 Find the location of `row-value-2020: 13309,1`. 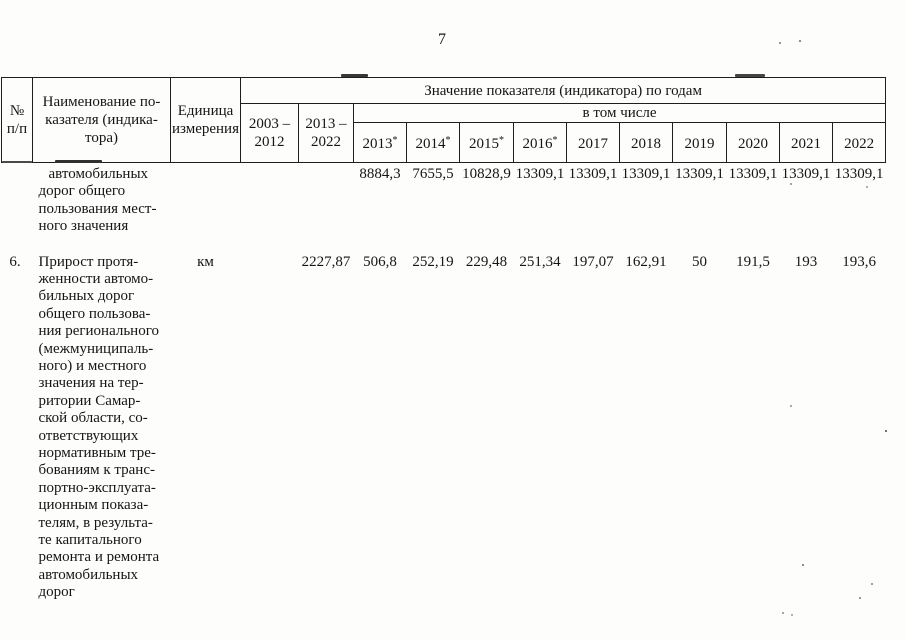

row-value-2020: 13309,1 is located at coordinates (753, 174).